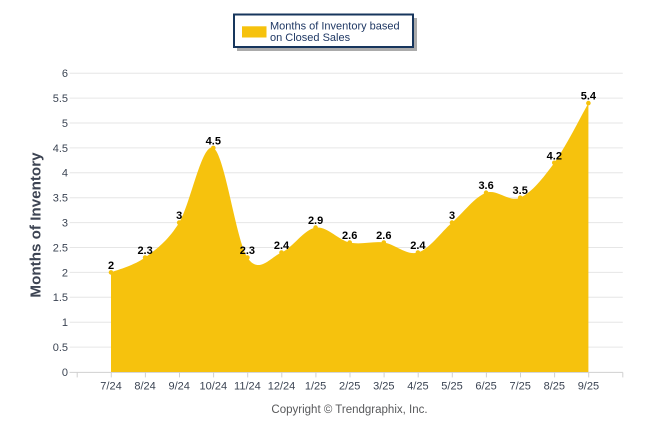 The width and height of the screenshot is (646, 439). I want to click on svg-text: 2.5, so click(60, 248).